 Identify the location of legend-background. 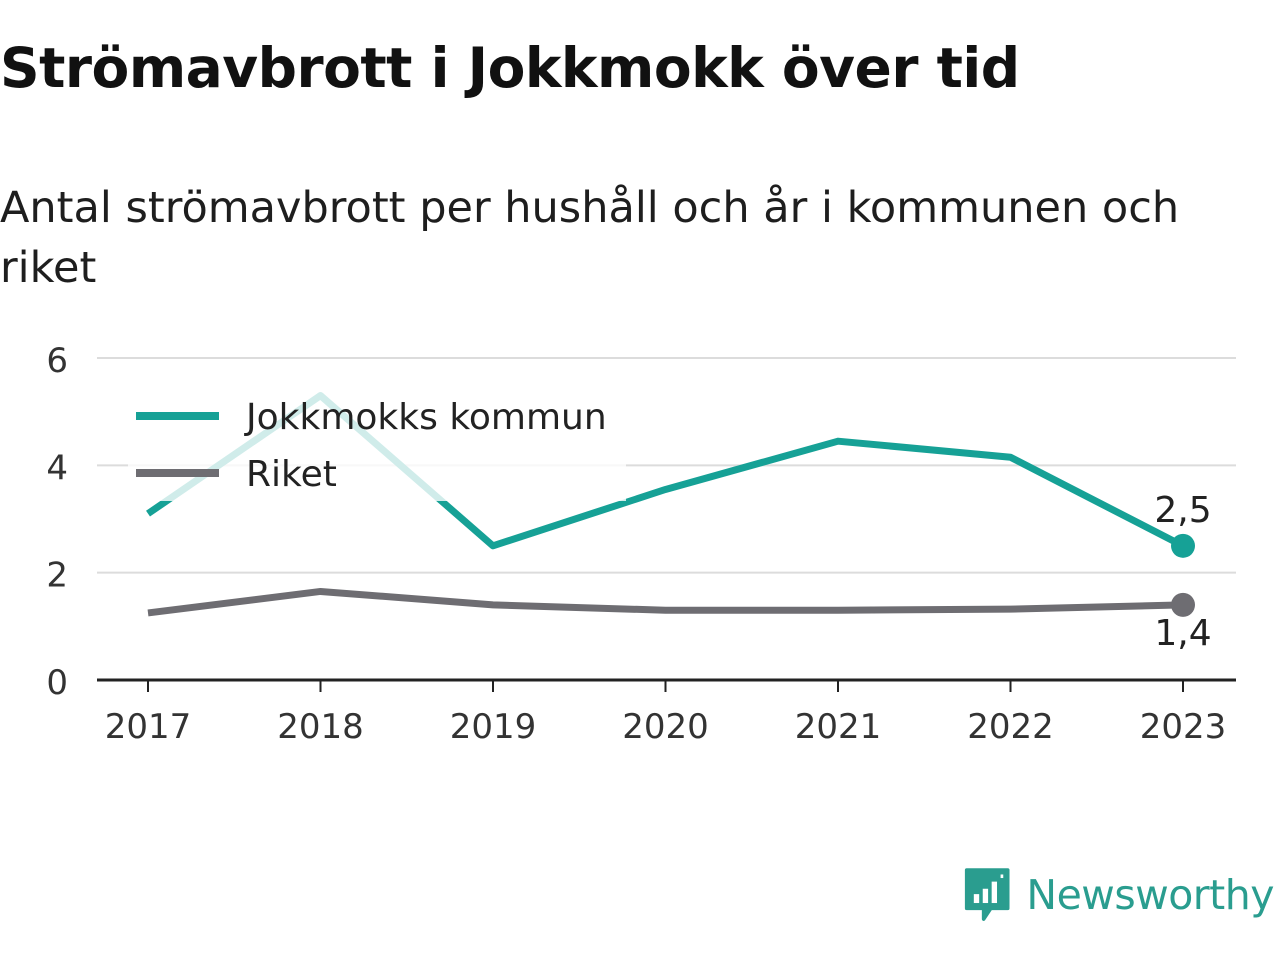
(377, 438).